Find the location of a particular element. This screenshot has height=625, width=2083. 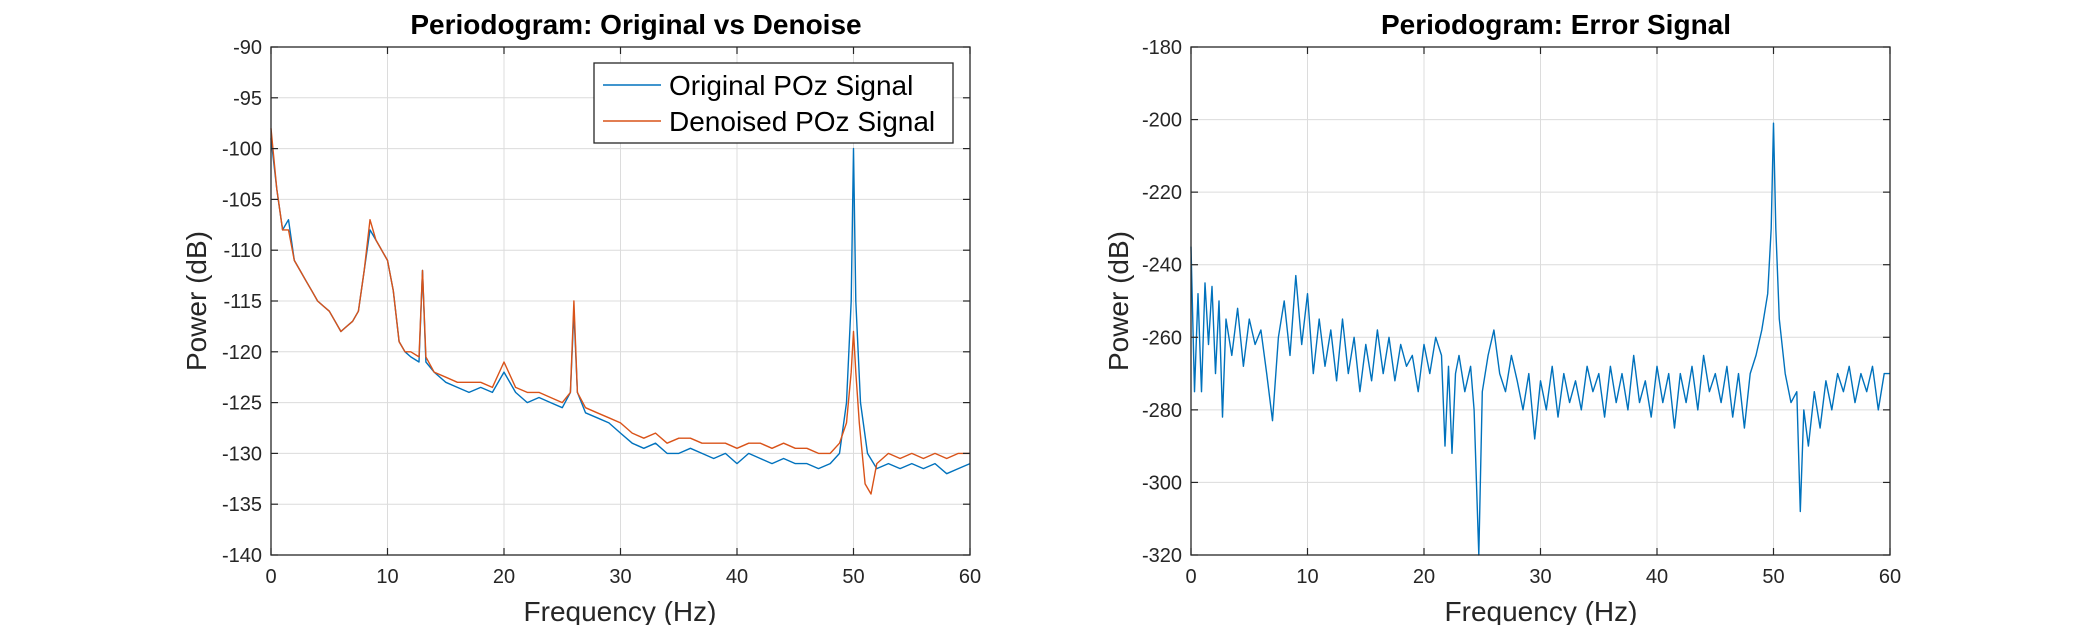

y-tick-label: -300 is located at coordinates (1162, 483).